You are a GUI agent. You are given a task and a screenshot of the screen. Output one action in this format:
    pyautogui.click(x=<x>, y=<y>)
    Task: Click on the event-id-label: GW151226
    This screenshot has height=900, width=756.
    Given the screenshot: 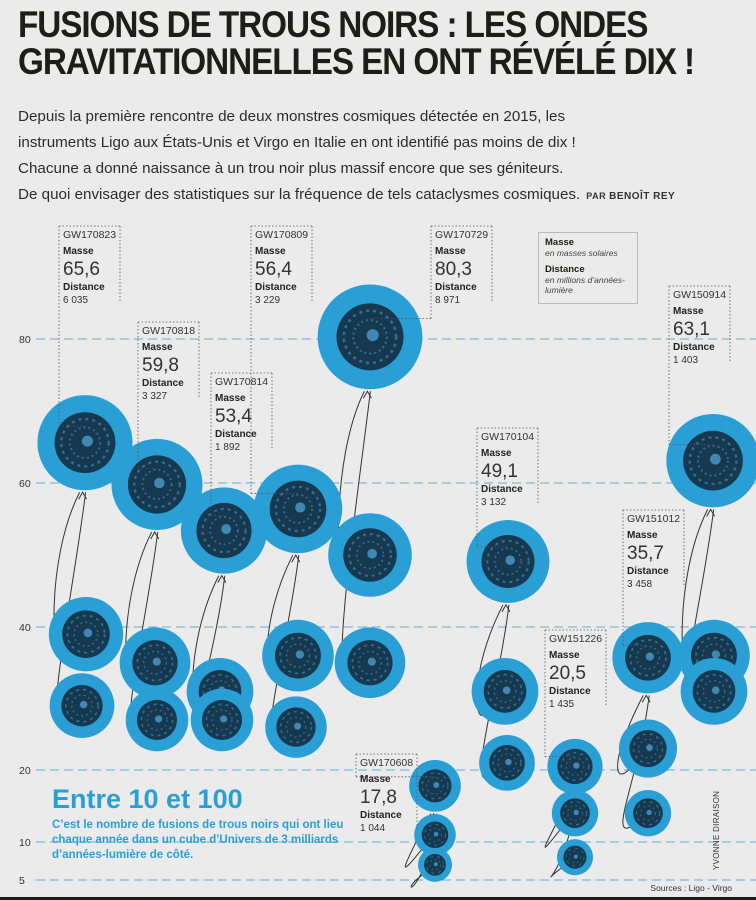 What is the action you would take?
    pyautogui.click(x=575, y=639)
    